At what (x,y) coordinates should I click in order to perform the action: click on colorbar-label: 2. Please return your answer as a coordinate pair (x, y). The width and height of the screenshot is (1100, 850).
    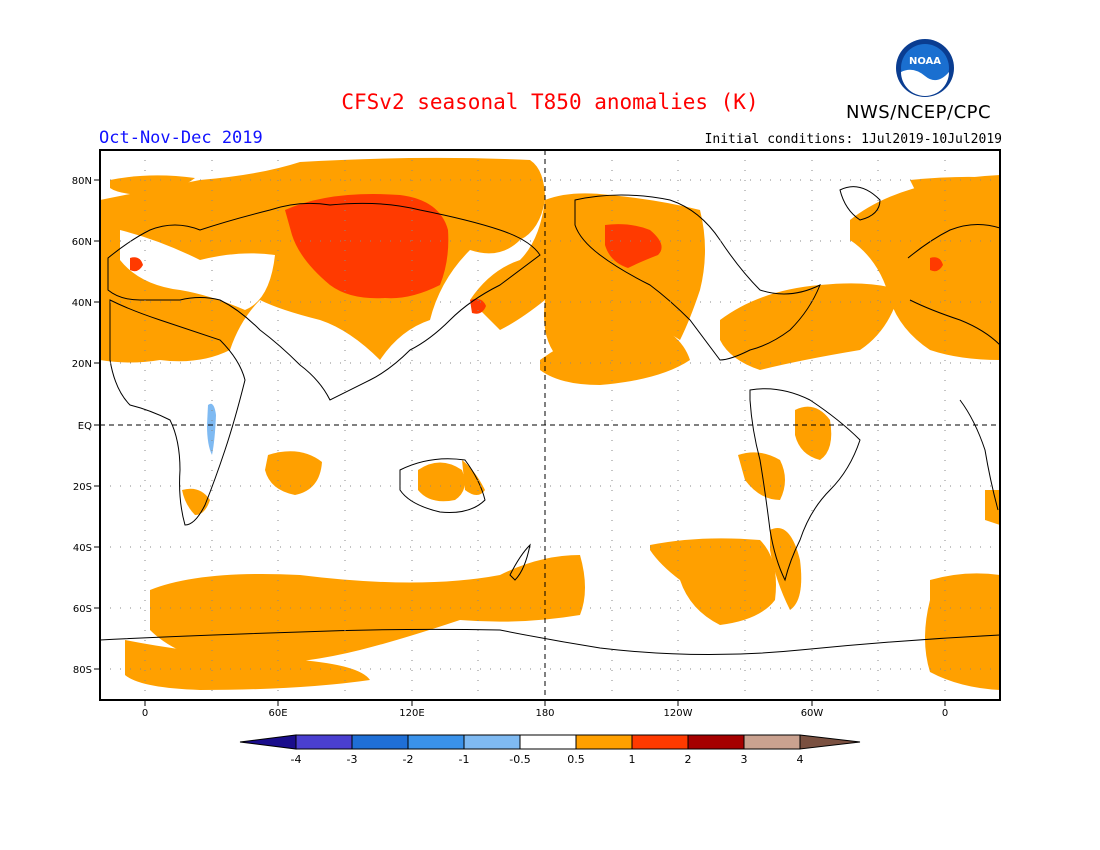
    Looking at the image, I should click on (688, 759).